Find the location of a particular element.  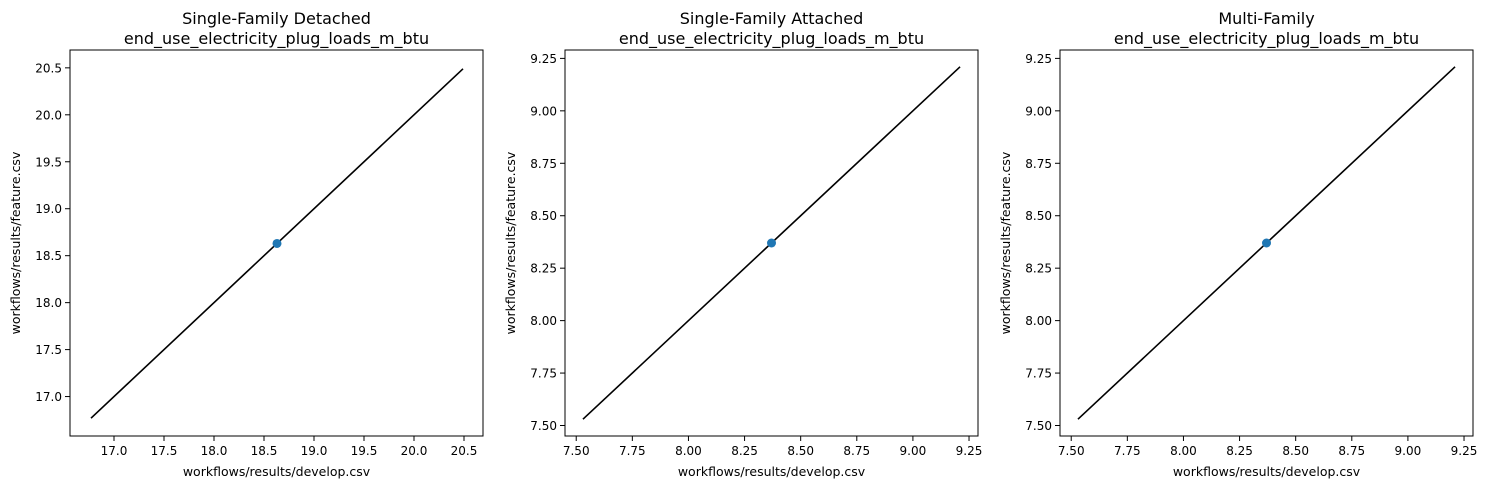

y-tick-label: 19.5 is located at coordinates (48, 162).